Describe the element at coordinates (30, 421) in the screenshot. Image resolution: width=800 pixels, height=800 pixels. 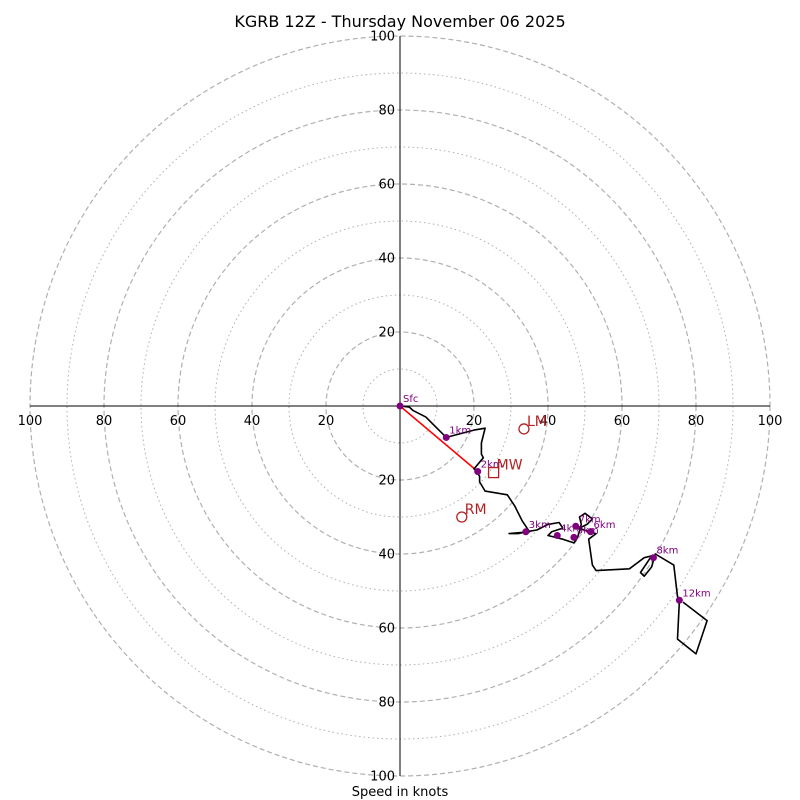
I see `tick-label-left-100: 100` at that location.